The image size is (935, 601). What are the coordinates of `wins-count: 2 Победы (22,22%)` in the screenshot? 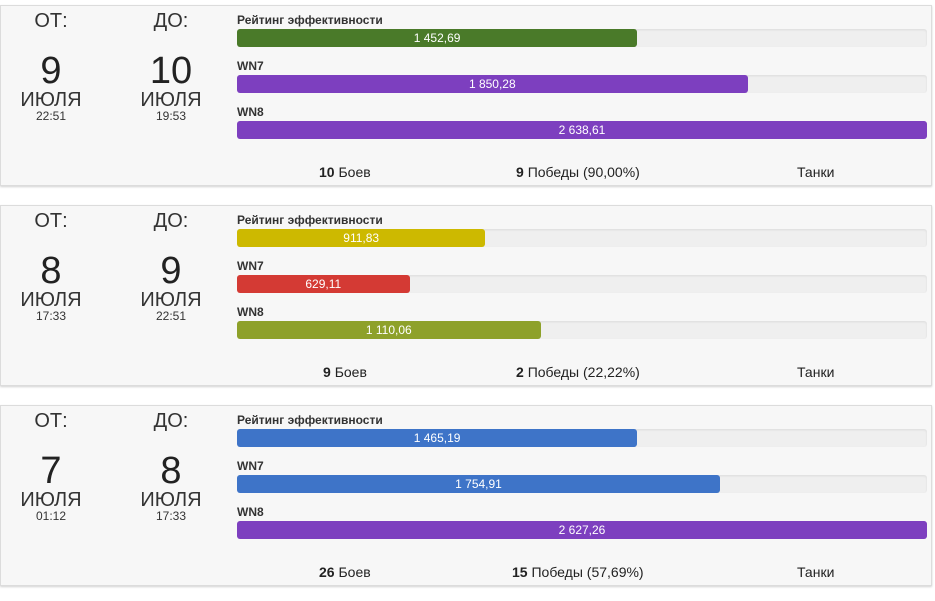 It's located at (578, 372).